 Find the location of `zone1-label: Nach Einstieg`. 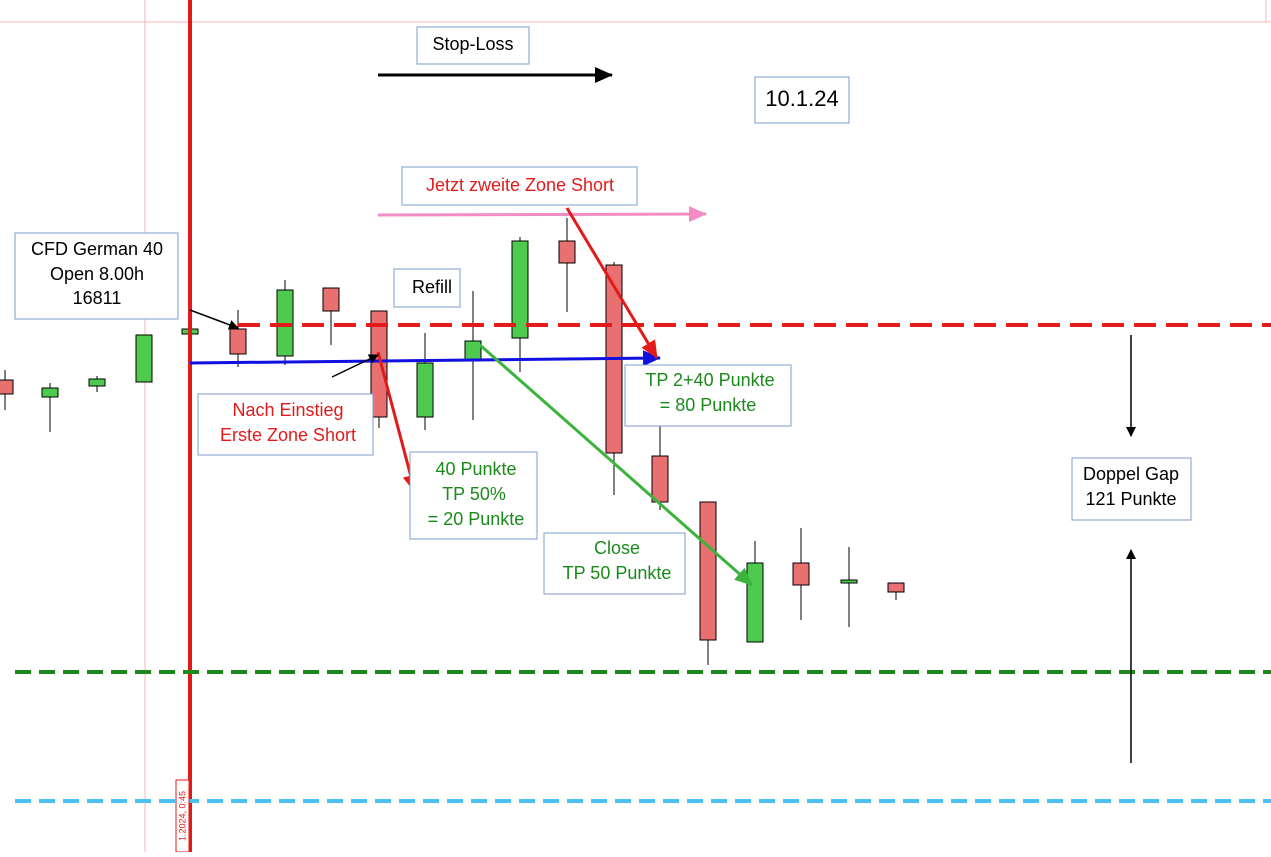

zone1-label: Nach Einstieg is located at coordinates (287, 410).